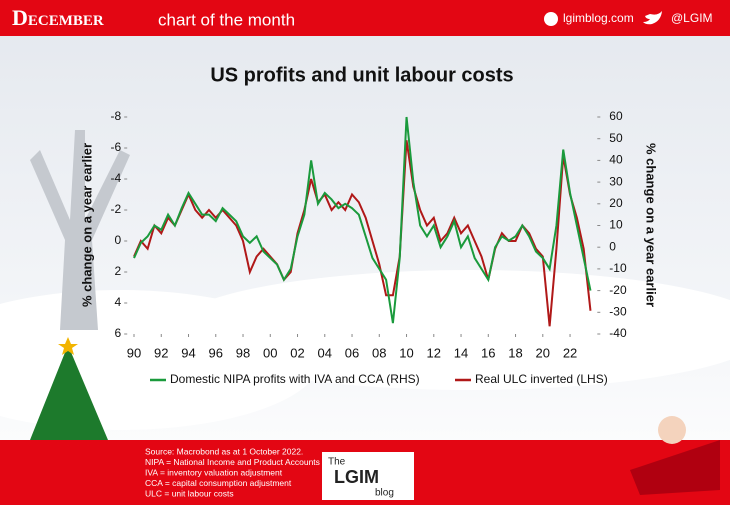 Image resolution: width=730 pixels, height=510 pixels. Describe the element at coordinates (618, 290) in the screenshot. I see `y2-tick-label: -20` at that location.